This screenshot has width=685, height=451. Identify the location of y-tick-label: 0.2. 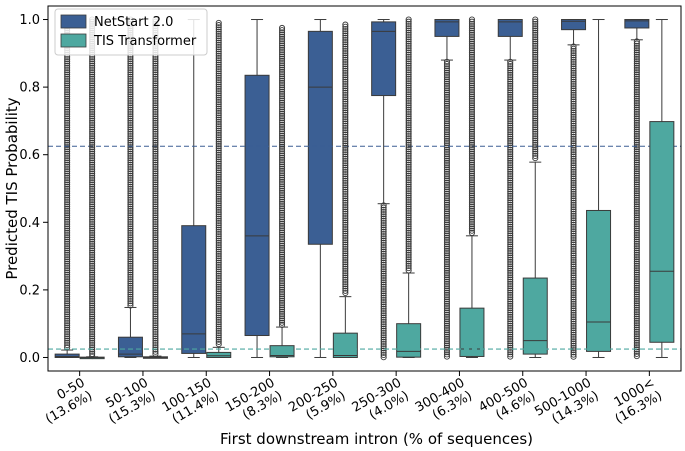
(29, 290).